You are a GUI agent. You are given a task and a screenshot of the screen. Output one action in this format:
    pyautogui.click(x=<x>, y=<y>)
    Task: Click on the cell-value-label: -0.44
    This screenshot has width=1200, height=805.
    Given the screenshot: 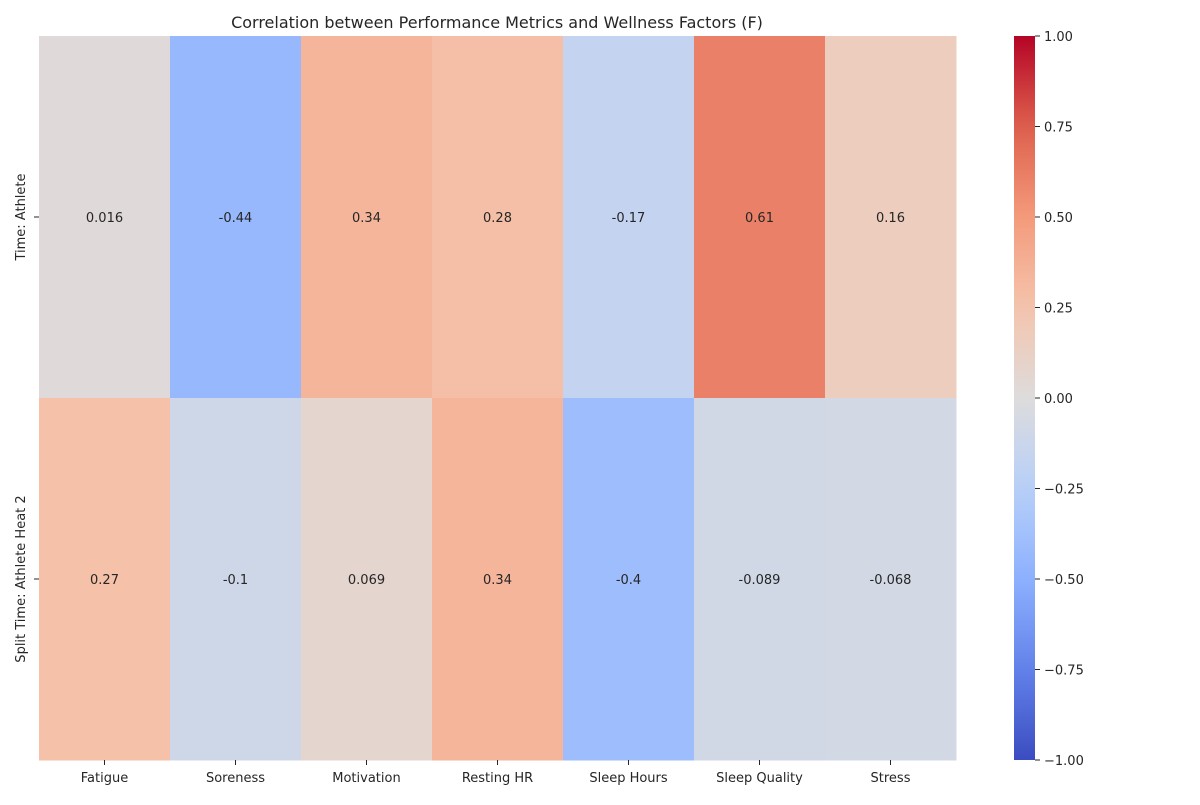 What is the action you would take?
    pyautogui.click(x=236, y=218)
    